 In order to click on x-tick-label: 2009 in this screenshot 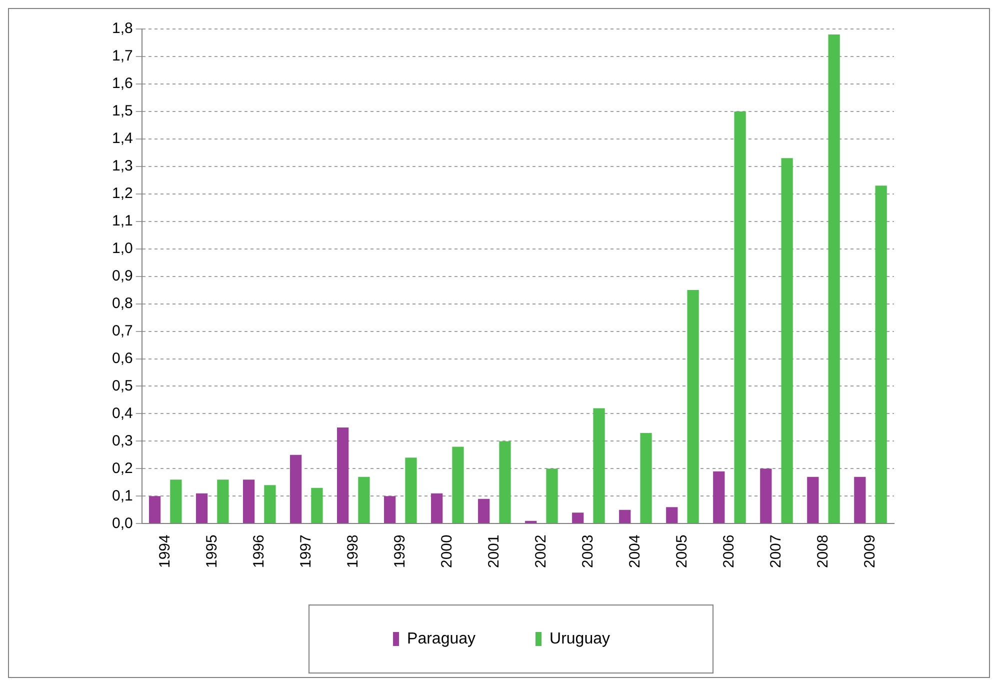, I will do `click(870, 551)`.